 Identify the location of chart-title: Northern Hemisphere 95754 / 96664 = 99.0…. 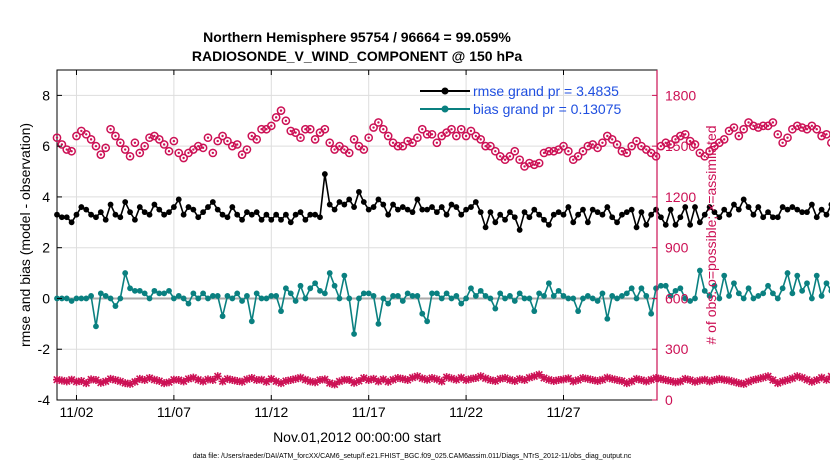
(357, 37).